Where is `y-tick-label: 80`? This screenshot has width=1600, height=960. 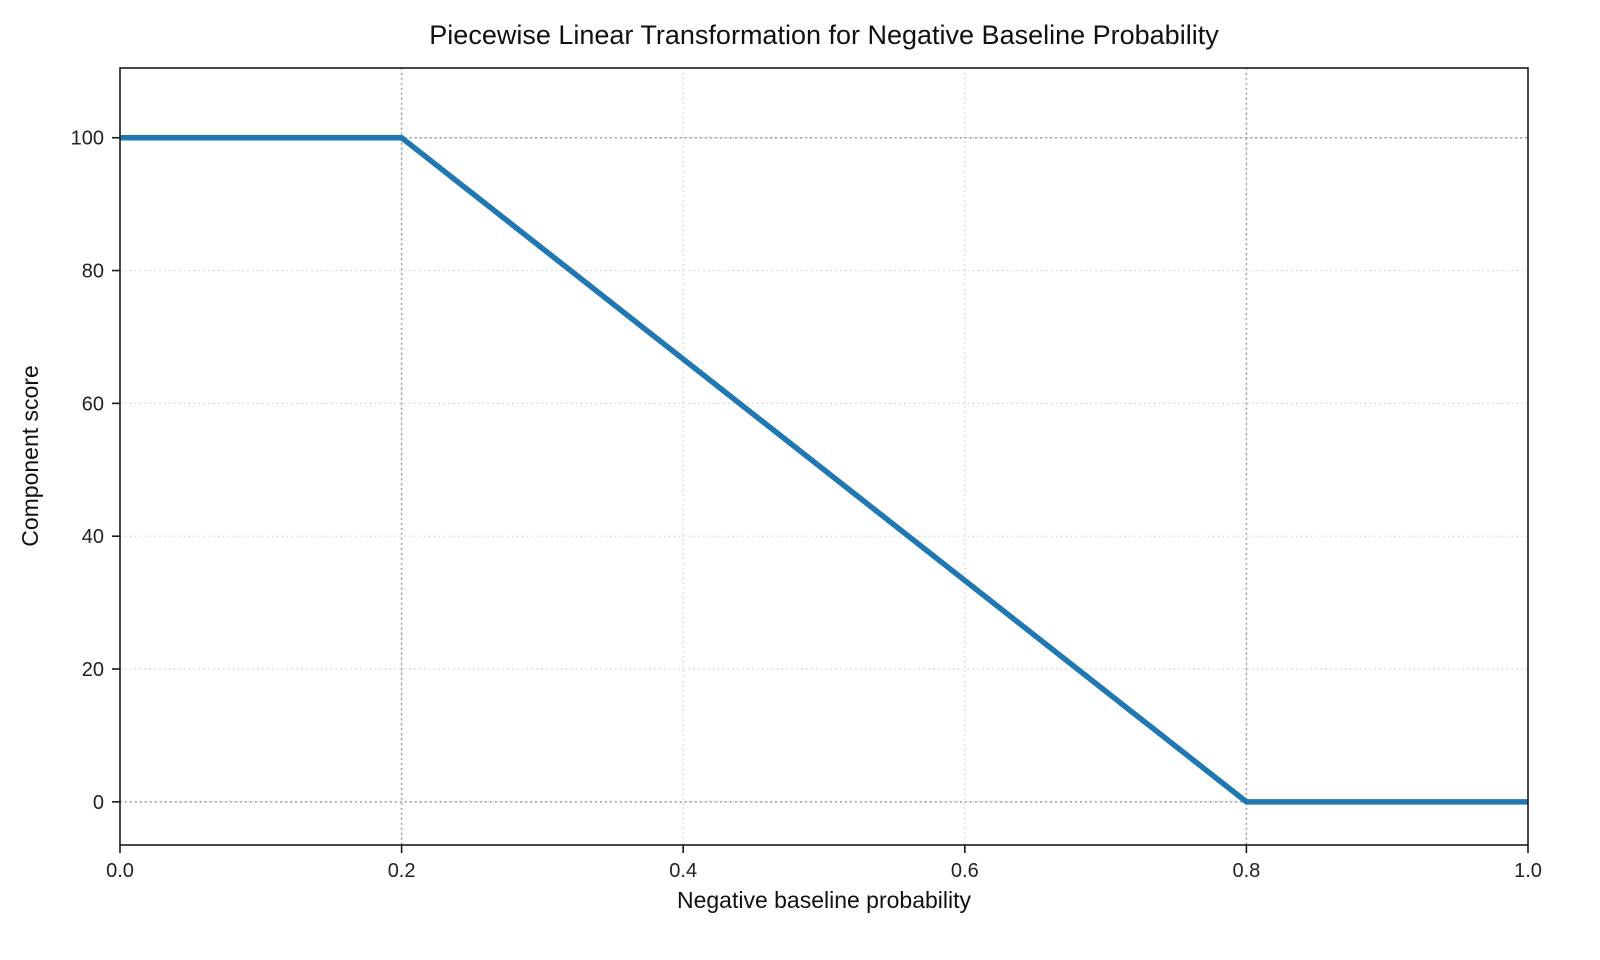
y-tick-label: 80 is located at coordinates (93, 272).